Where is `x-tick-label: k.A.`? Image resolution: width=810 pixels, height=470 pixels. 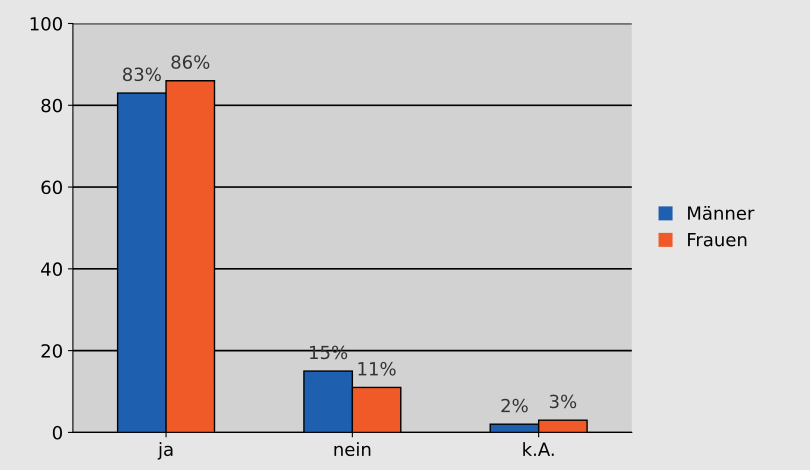 x-tick-label: k.A. is located at coordinates (538, 449).